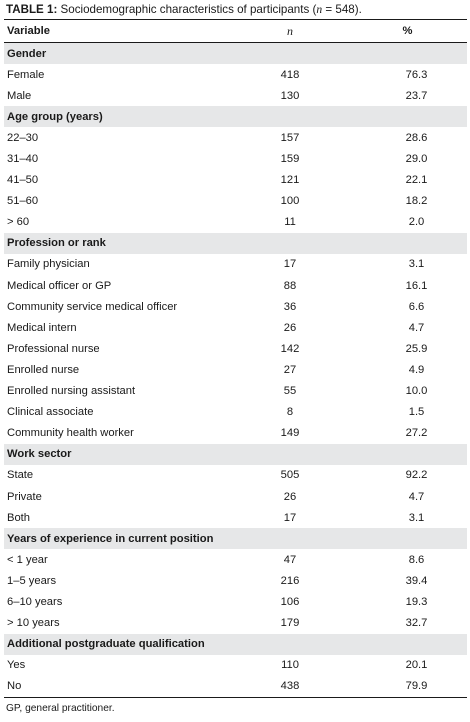  I want to click on table-row: Enrolled nurse 27 4.9, so click(235, 369).